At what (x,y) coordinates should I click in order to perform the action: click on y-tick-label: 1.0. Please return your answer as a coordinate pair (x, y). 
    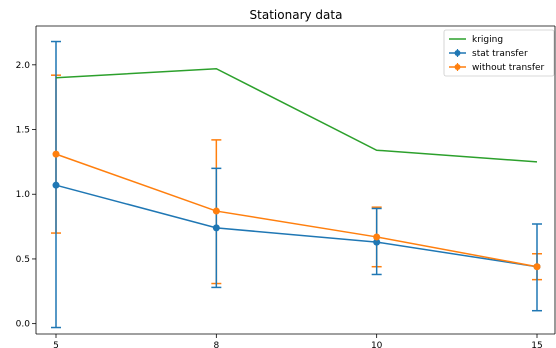
    Looking at the image, I should click on (23, 195).